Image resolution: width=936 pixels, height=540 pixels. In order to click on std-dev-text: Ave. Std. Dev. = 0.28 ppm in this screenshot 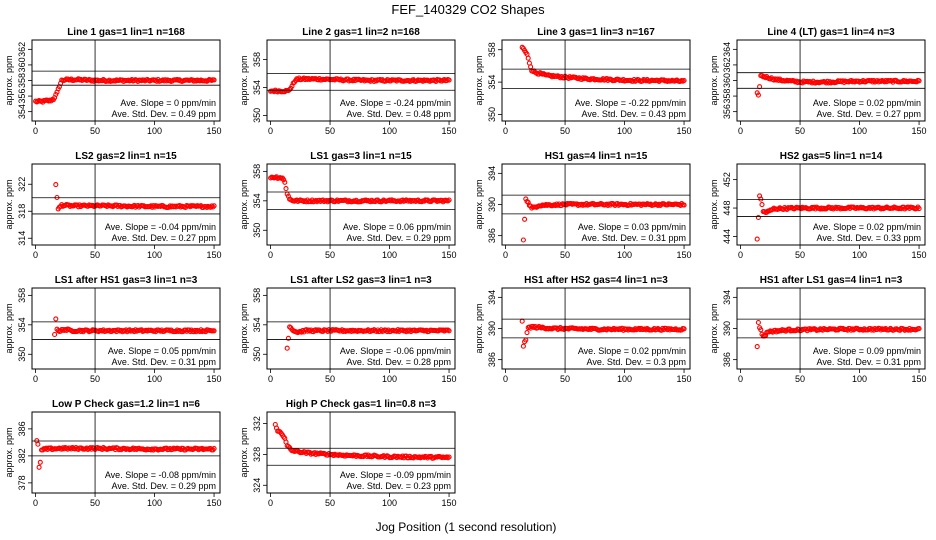, I will do `click(399, 362)`.